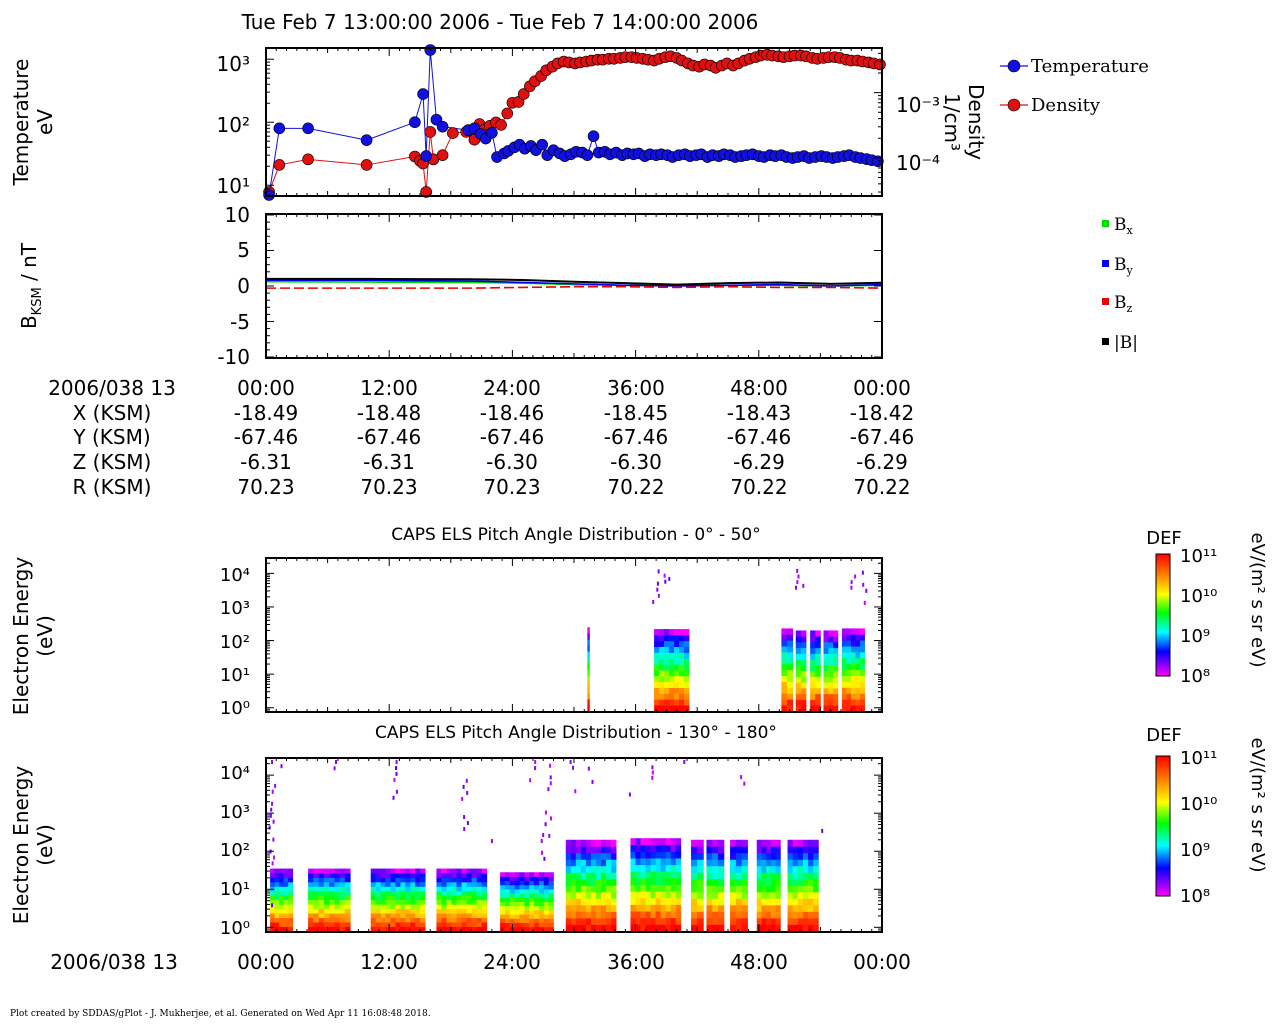 This screenshot has height=1024, width=1280. I want to click on by-legend-swatch, so click(1105, 263).